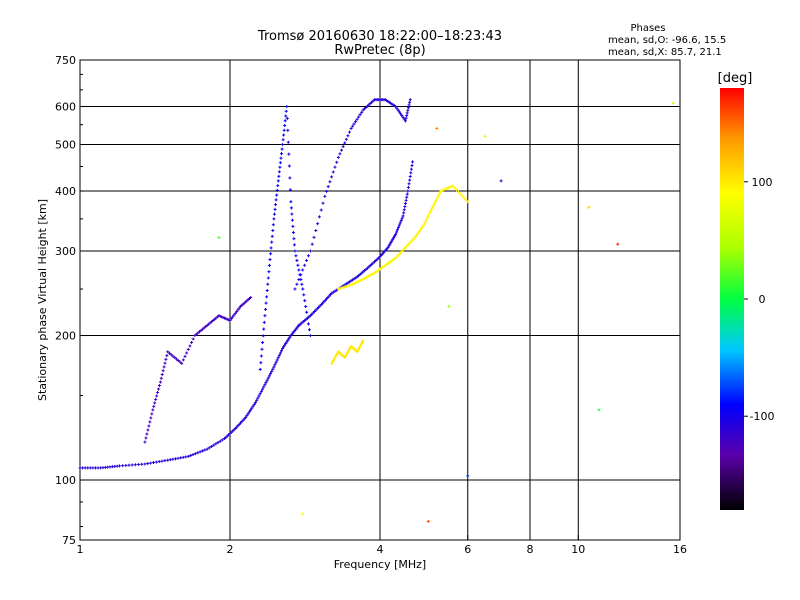  I want to click on phase-box-line-x: mean, sd,X: 85.7, 21.1, so click(665, 52).